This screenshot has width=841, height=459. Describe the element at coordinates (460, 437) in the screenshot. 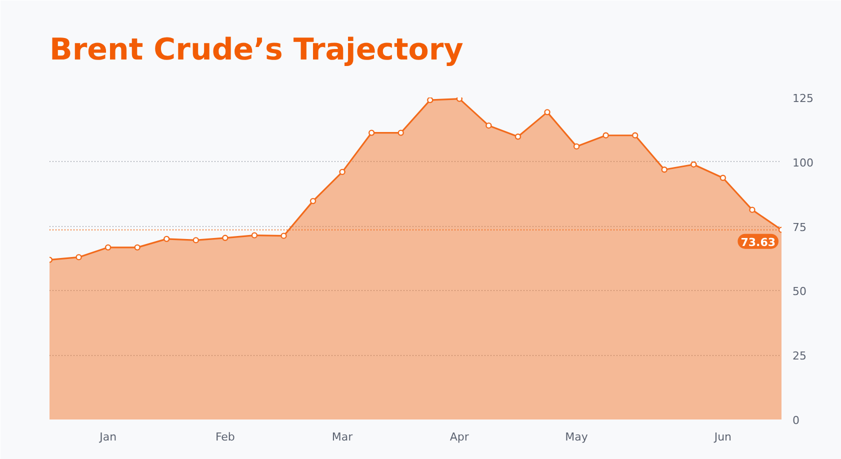

I see `x-tick-label: Apr` at that location.